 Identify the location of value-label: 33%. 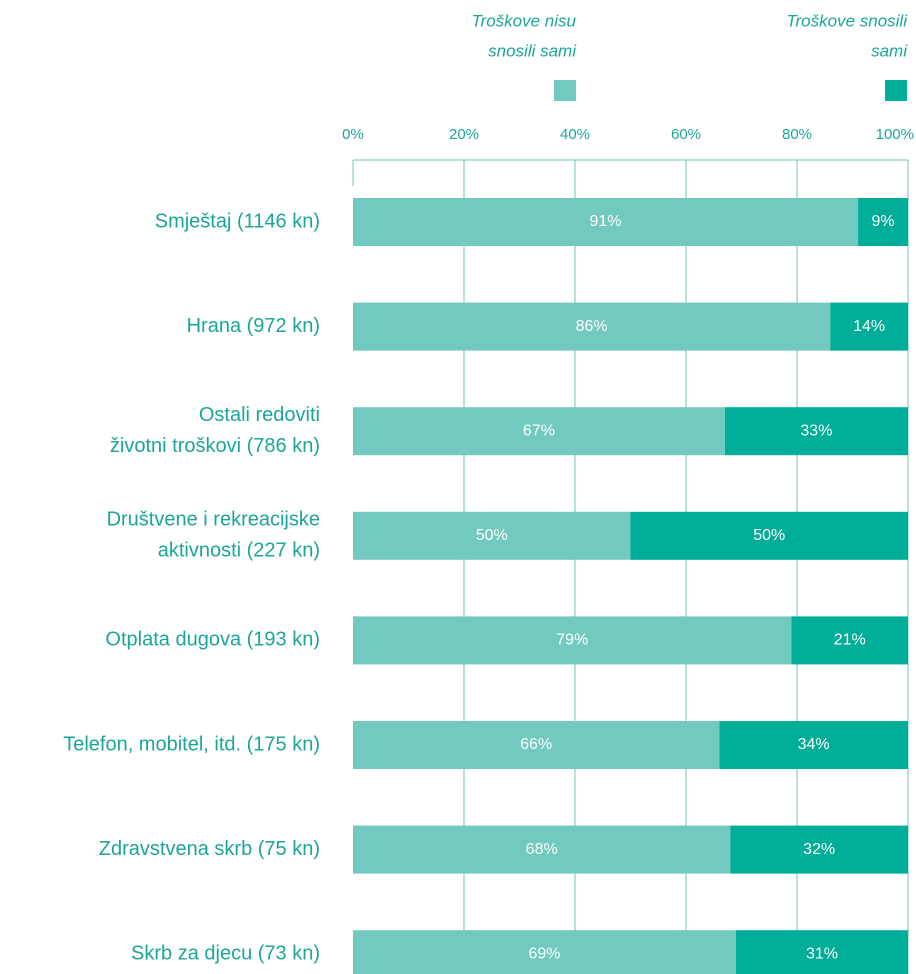
(816, 430).